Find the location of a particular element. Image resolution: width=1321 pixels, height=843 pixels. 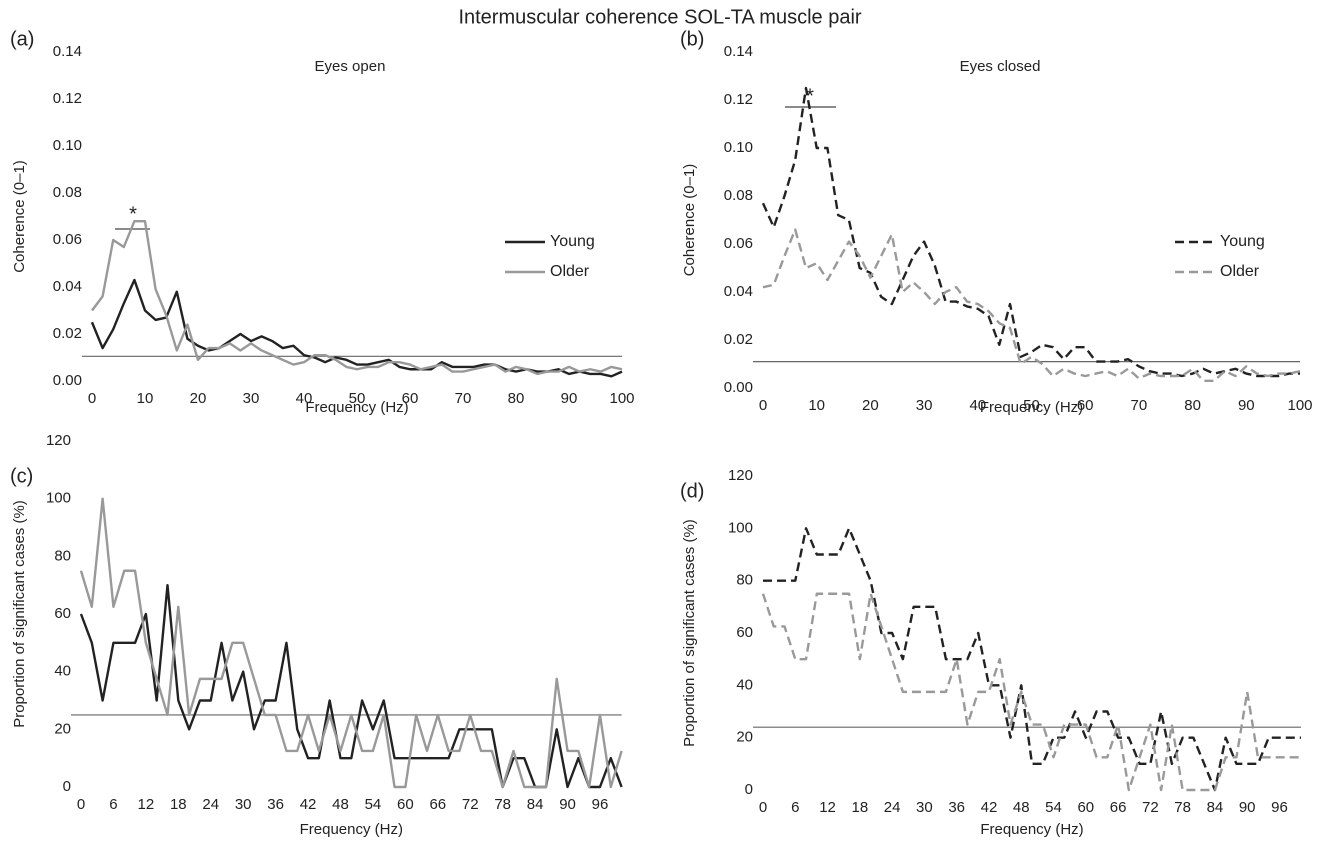

x-tick-label: 72 is located at coordinates (1150, 807).